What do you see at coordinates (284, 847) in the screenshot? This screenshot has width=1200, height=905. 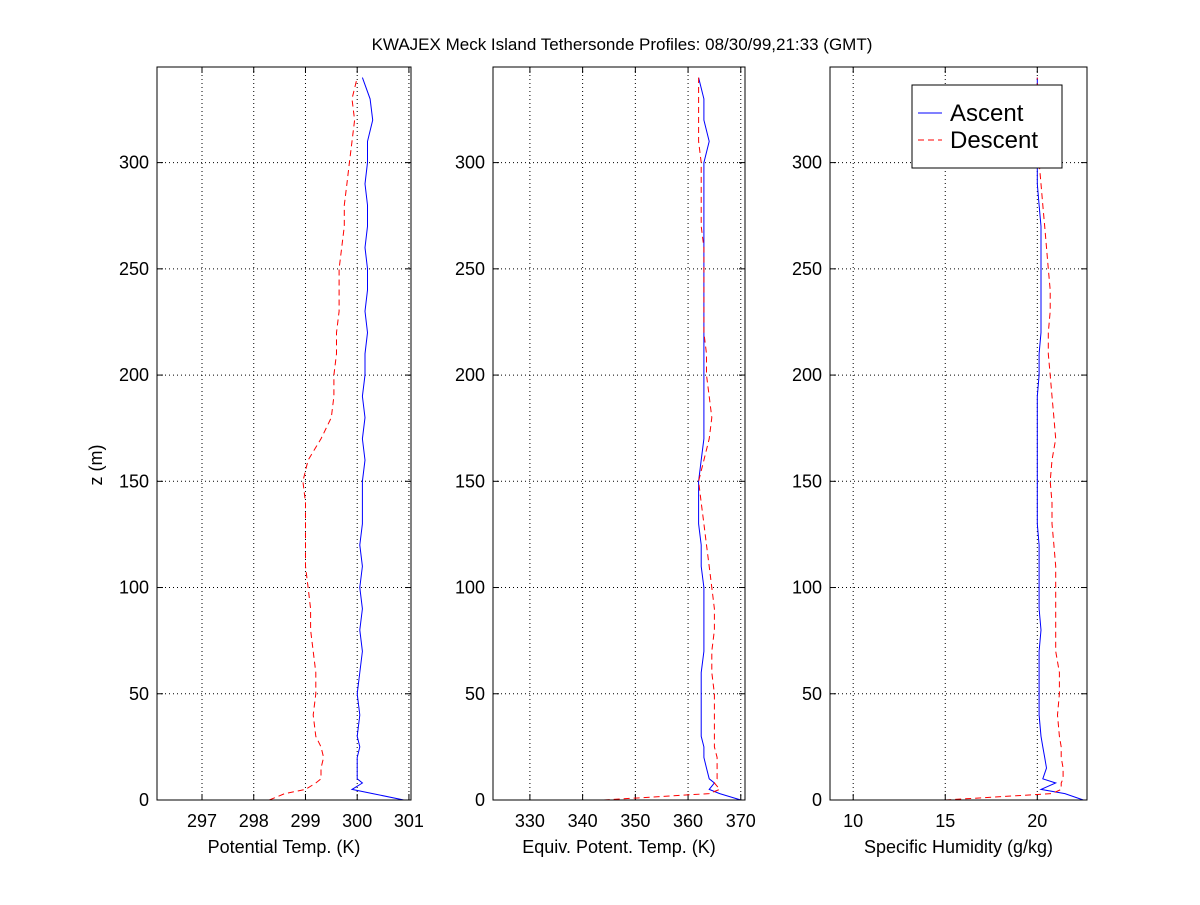 I see `x-axis-label: Potential Temp. (K)` at bounding box center [284, 847].